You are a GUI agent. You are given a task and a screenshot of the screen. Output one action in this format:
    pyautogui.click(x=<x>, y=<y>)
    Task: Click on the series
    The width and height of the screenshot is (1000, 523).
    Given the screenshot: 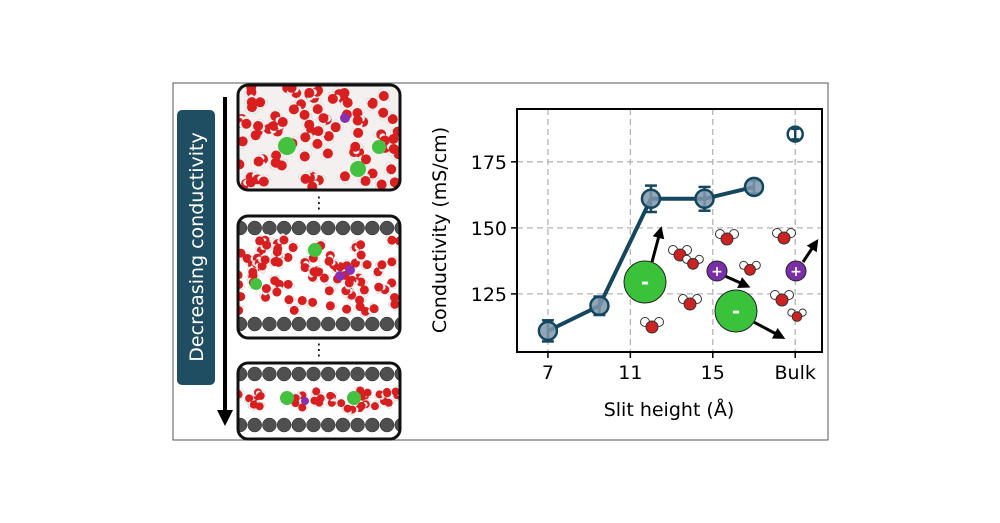 What is the action you would take?
    pyautogui.click(x=670, y=234)
    